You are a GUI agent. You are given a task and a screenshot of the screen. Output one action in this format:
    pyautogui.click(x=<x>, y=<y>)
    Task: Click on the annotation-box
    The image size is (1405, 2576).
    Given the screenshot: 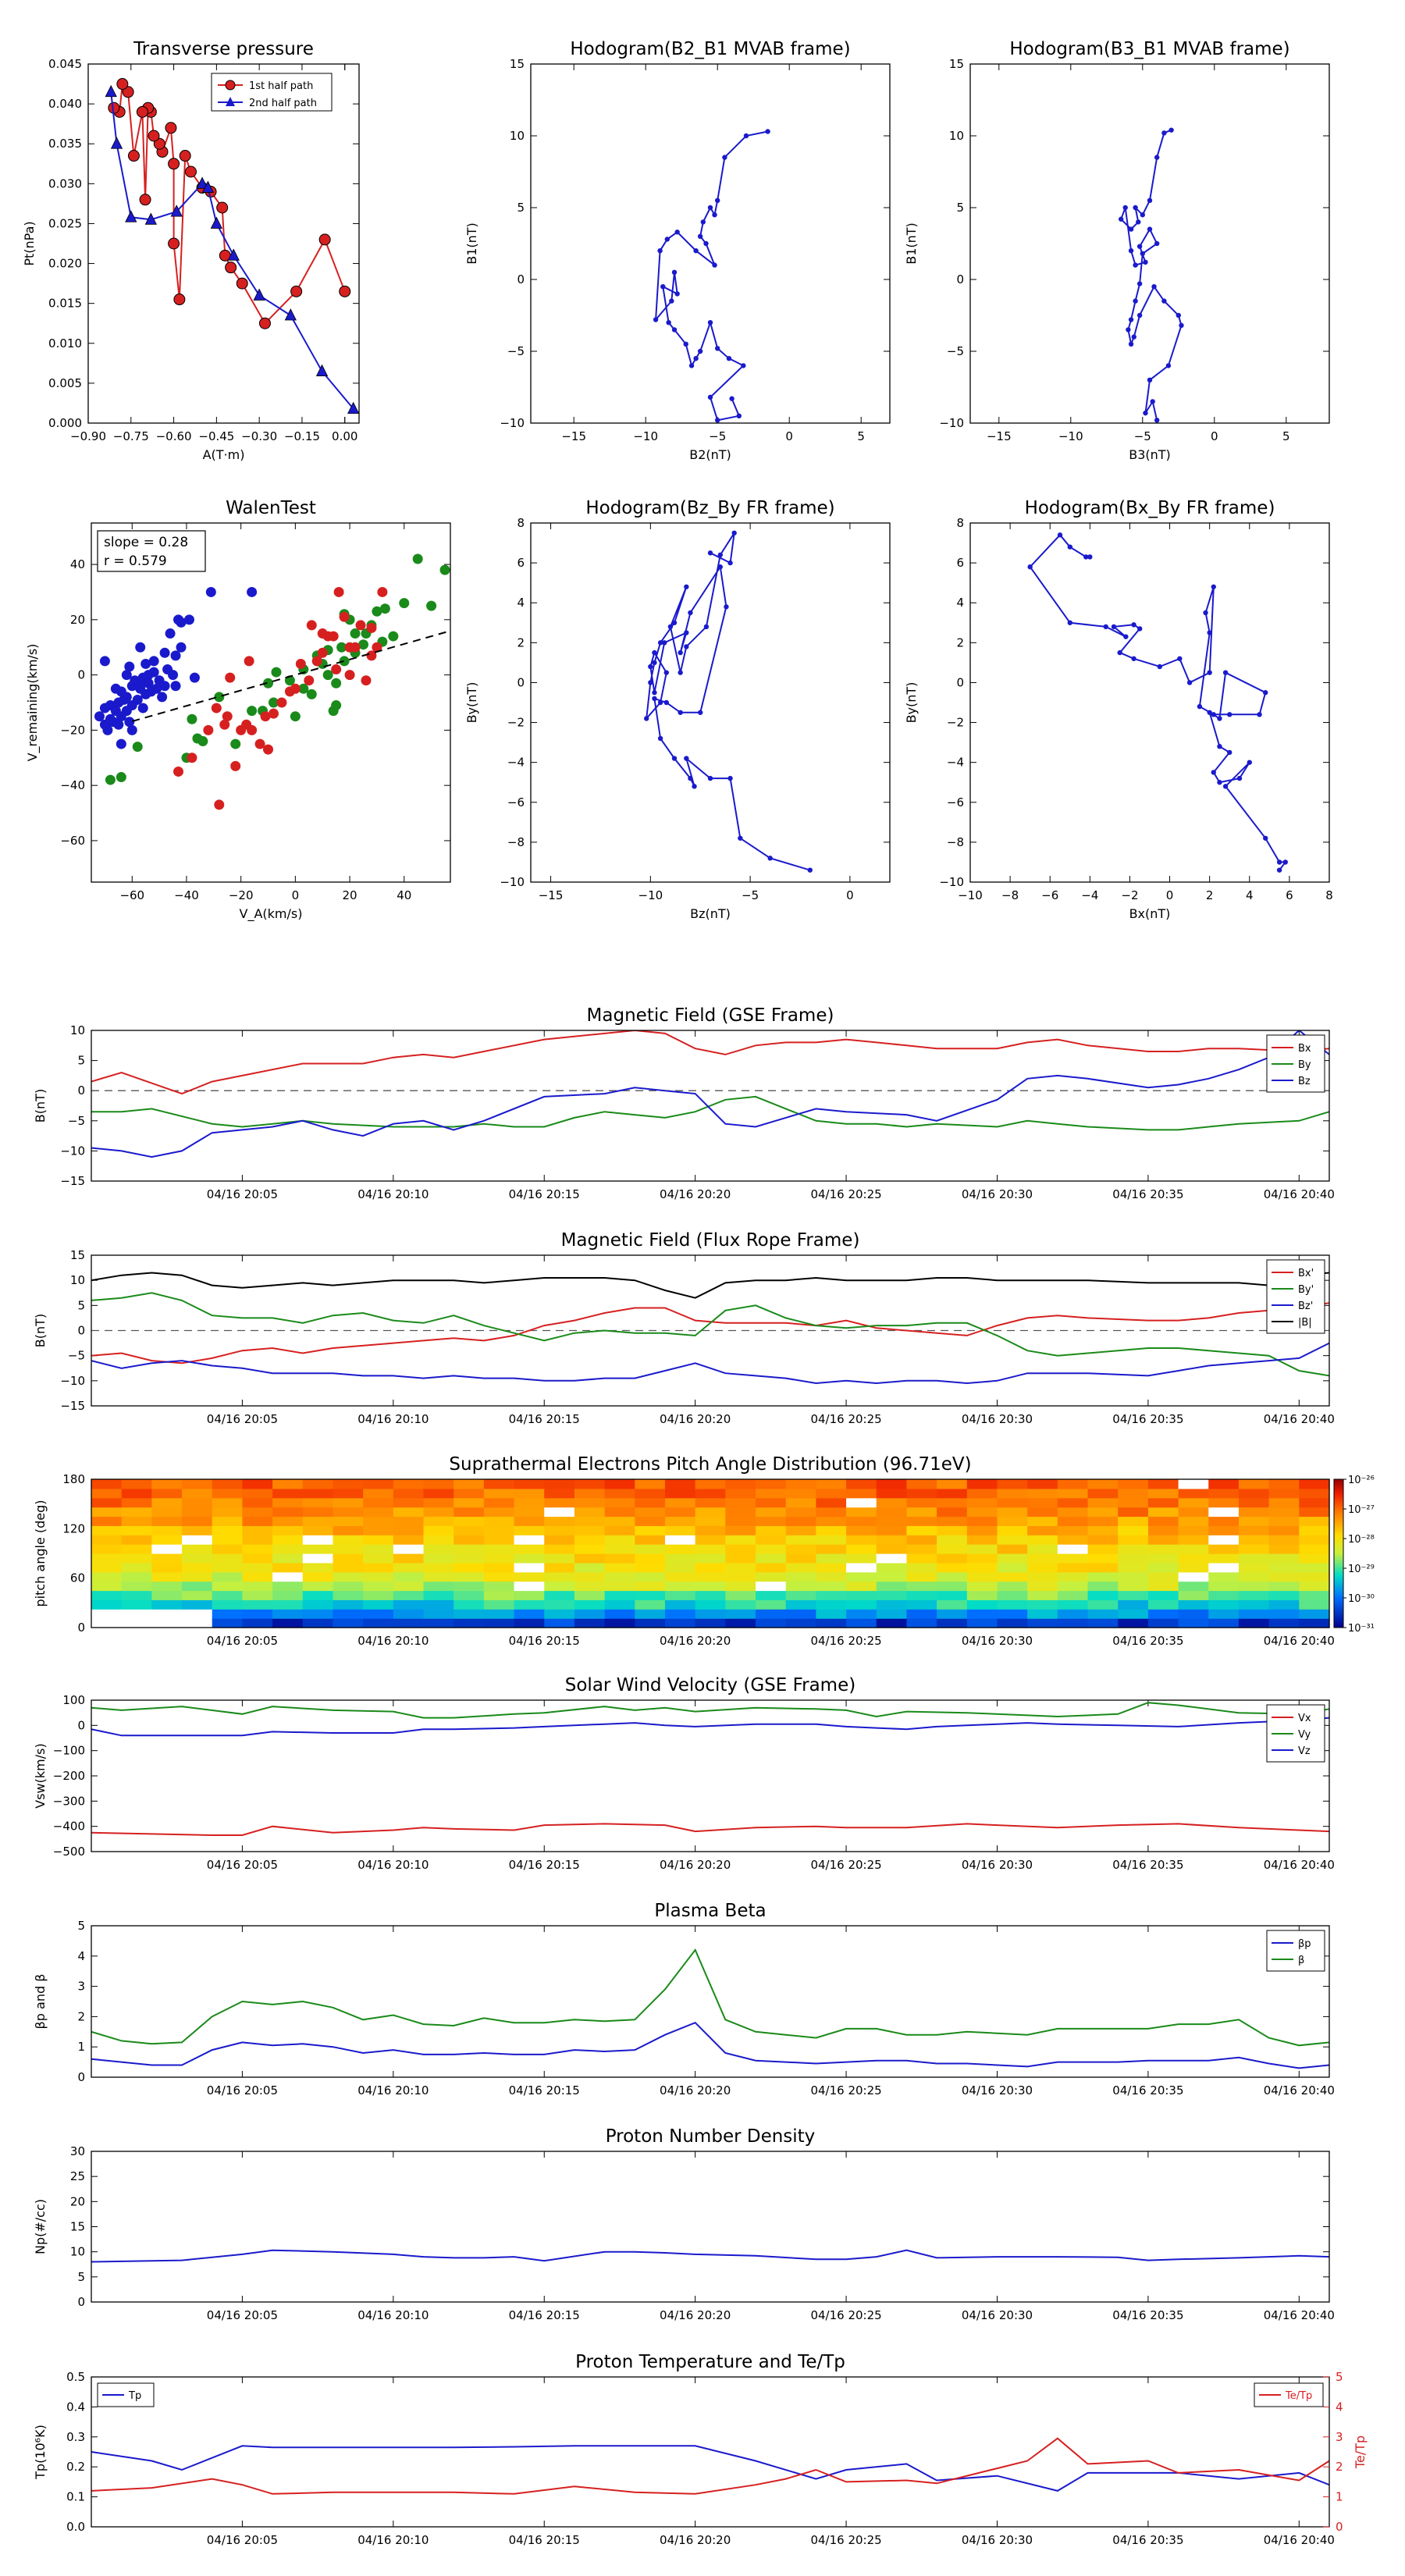 What is the action you would take?
    pyautogui.click(x=152, y=551)
    